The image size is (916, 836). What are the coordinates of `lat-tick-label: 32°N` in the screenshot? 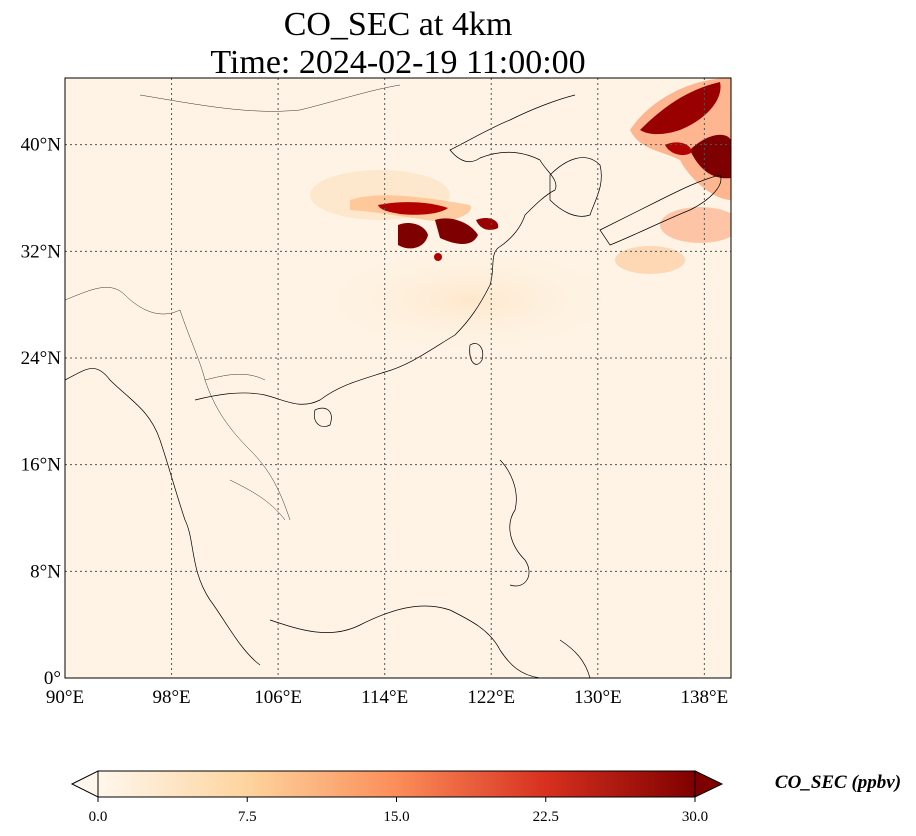 It's located at (41, 251).